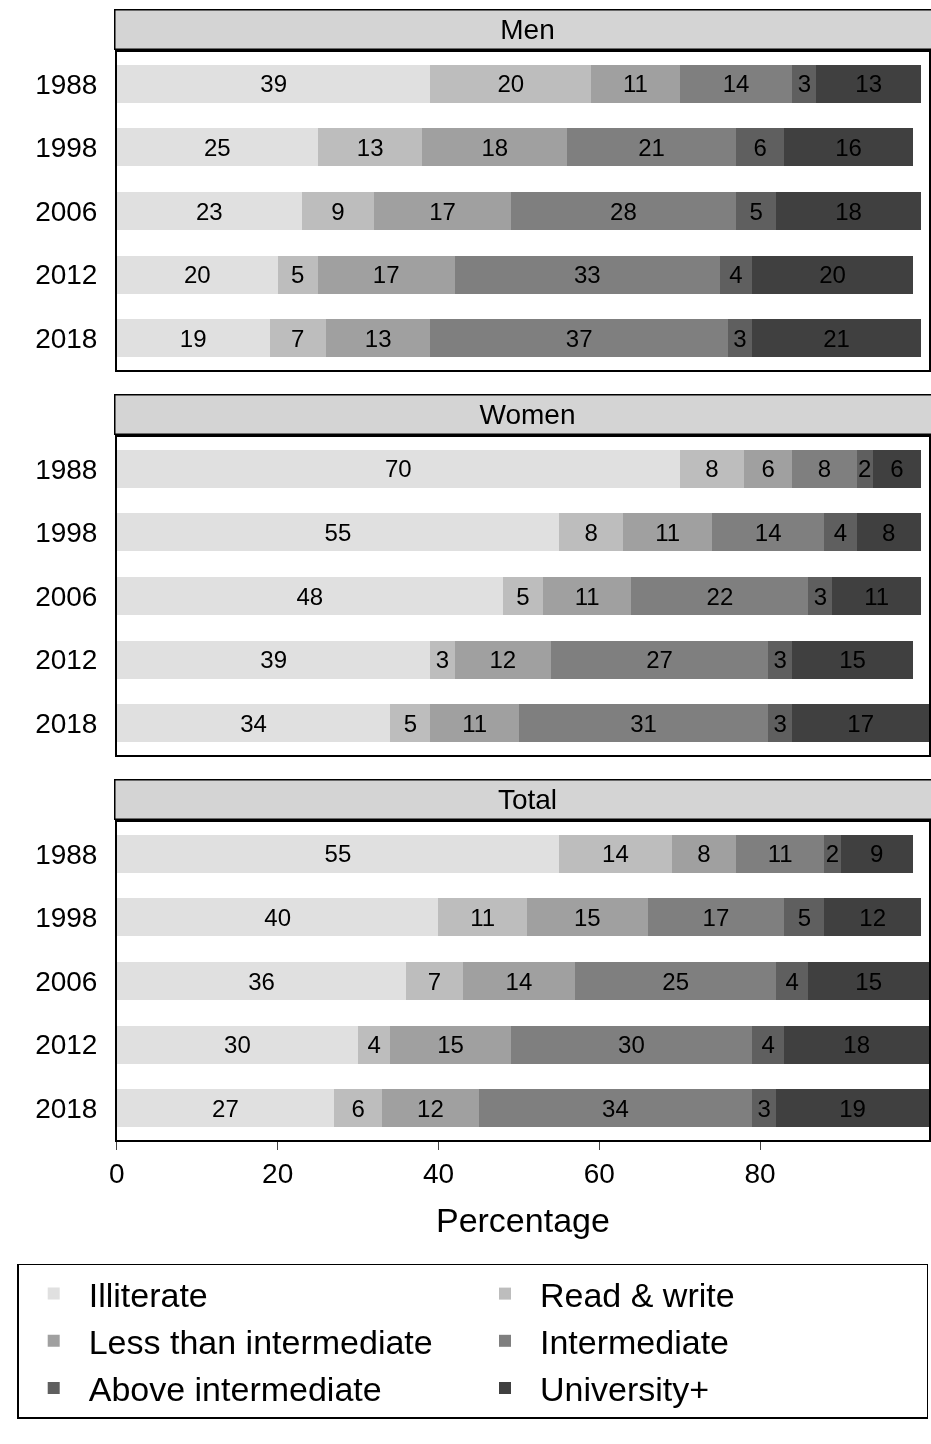  What do you see at coordinates (148, 1294) in the screenshot?
I see `legend-label: Illiterate` at bounding box center [148, 1294].